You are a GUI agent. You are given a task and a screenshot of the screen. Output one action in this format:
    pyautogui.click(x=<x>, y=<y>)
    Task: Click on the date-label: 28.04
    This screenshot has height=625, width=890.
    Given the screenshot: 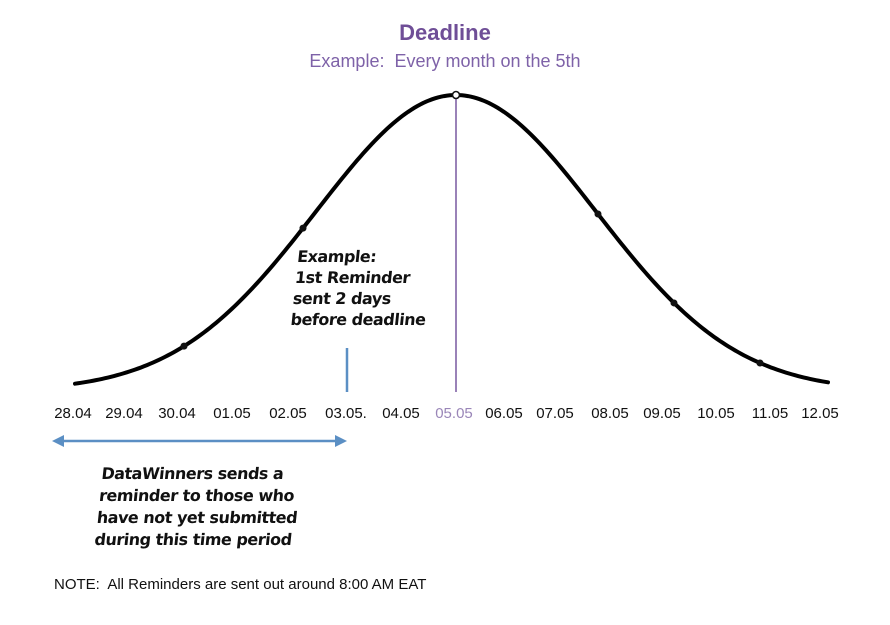 What is the action you would take?
    pyautogui.click(x=73, y=413)
    